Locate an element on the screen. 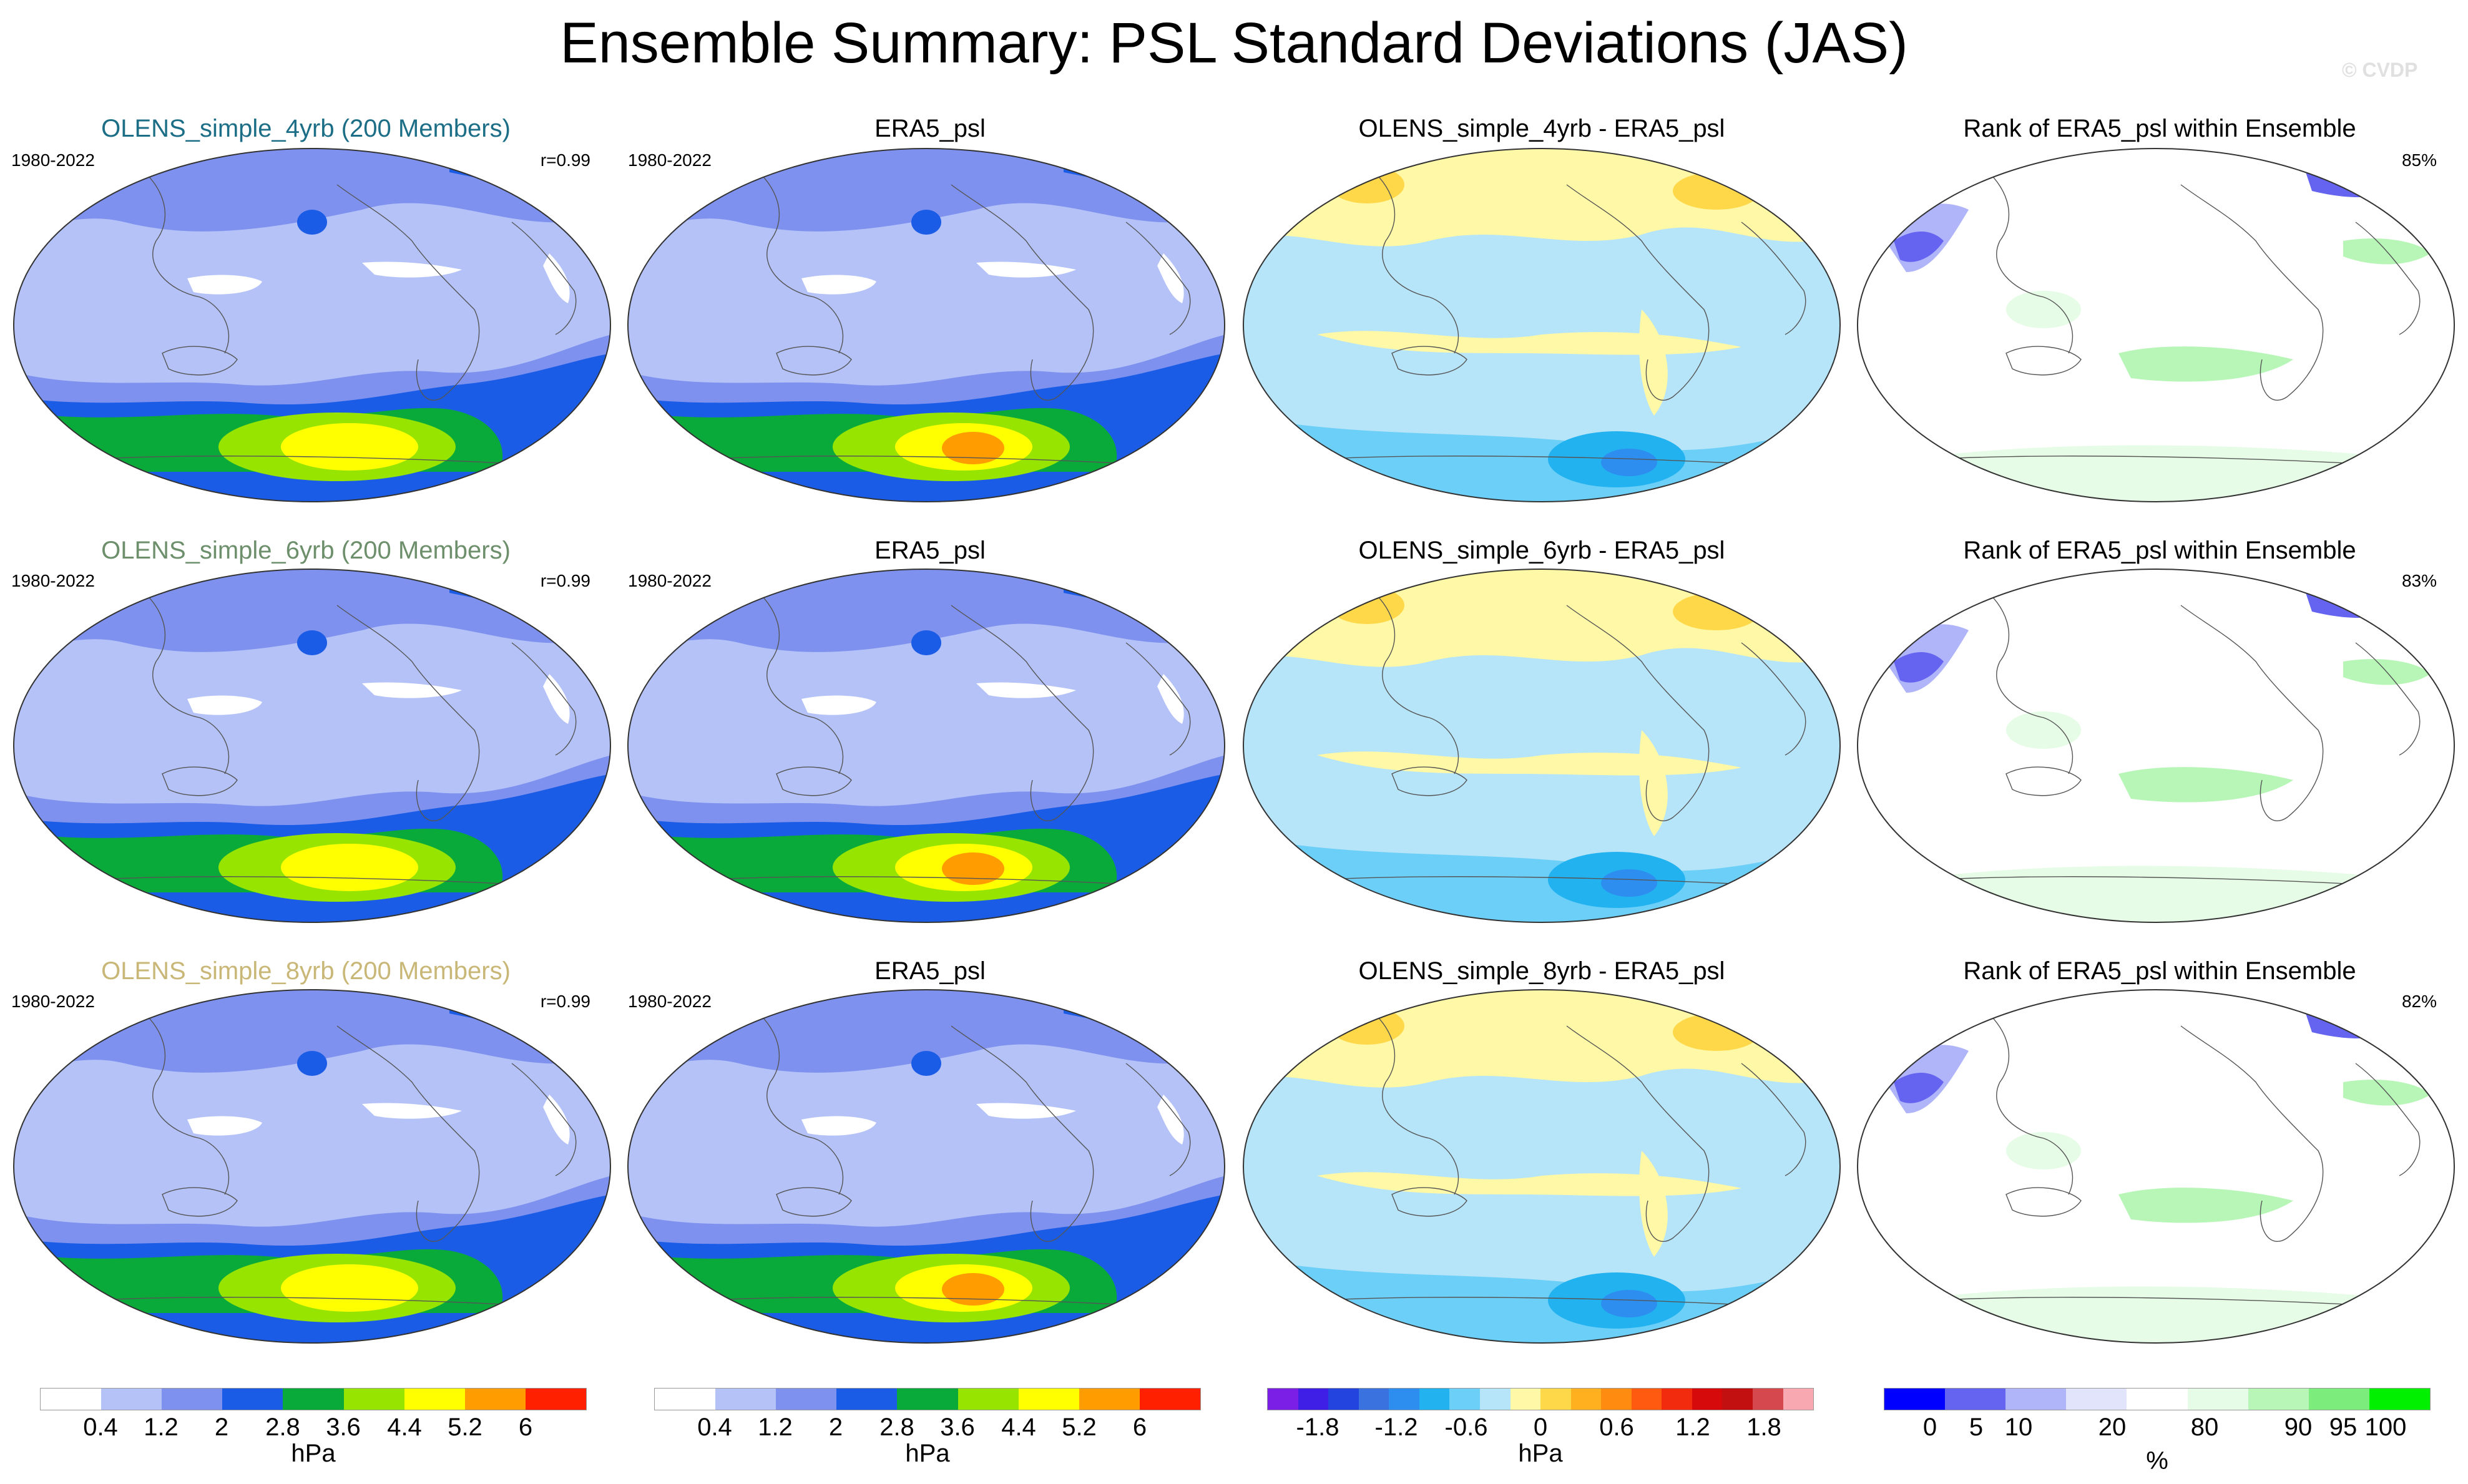 The width and height of the screenshot is (2468, 1484). std-colorbar is located at coordinates (313, 1399).